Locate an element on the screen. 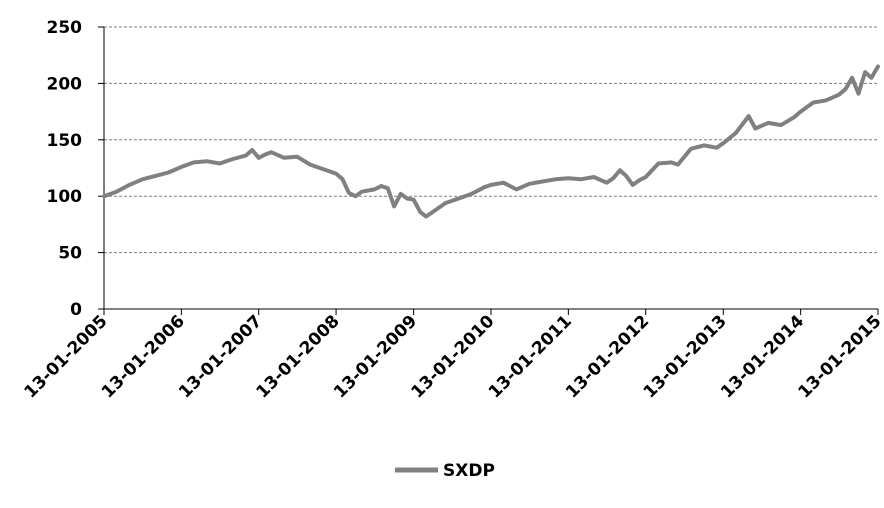 Image resolution: width=884 pixels, height=508 pixels. y-axis-ticks: 0 50 100 150 200 250 is located at coordinates (75, 169).